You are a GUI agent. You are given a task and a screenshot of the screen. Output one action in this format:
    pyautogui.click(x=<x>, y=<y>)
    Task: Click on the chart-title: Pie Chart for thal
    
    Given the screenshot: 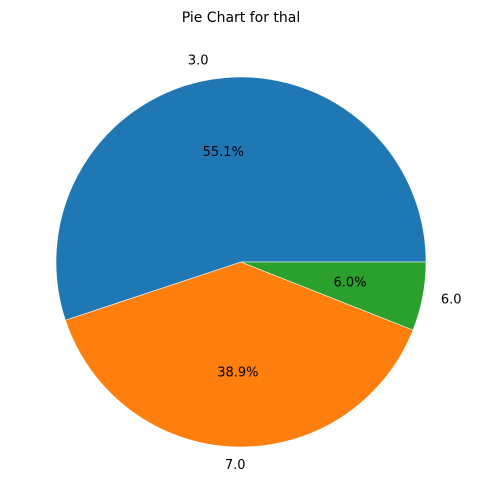 What is the action you would take?
    pyautogui.click(x=241, y=18)
    